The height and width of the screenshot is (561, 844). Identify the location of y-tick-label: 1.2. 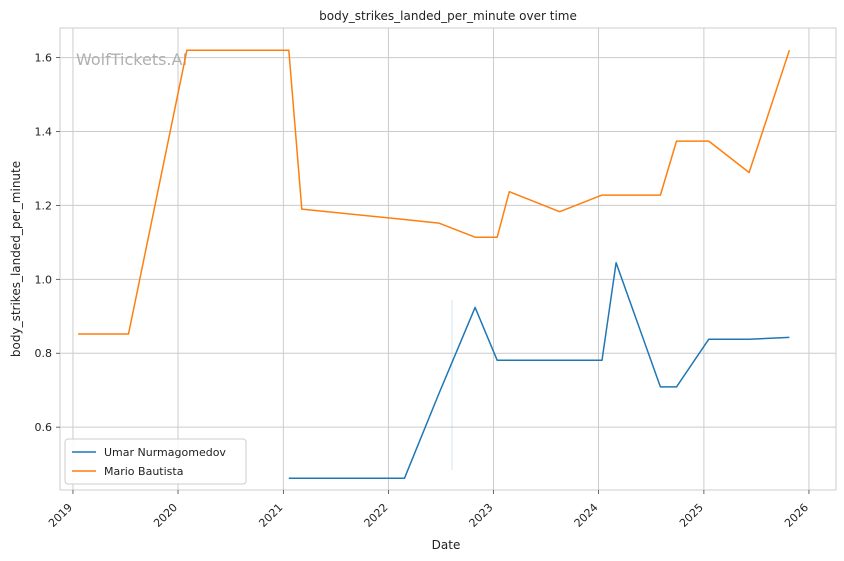
(44, 205).